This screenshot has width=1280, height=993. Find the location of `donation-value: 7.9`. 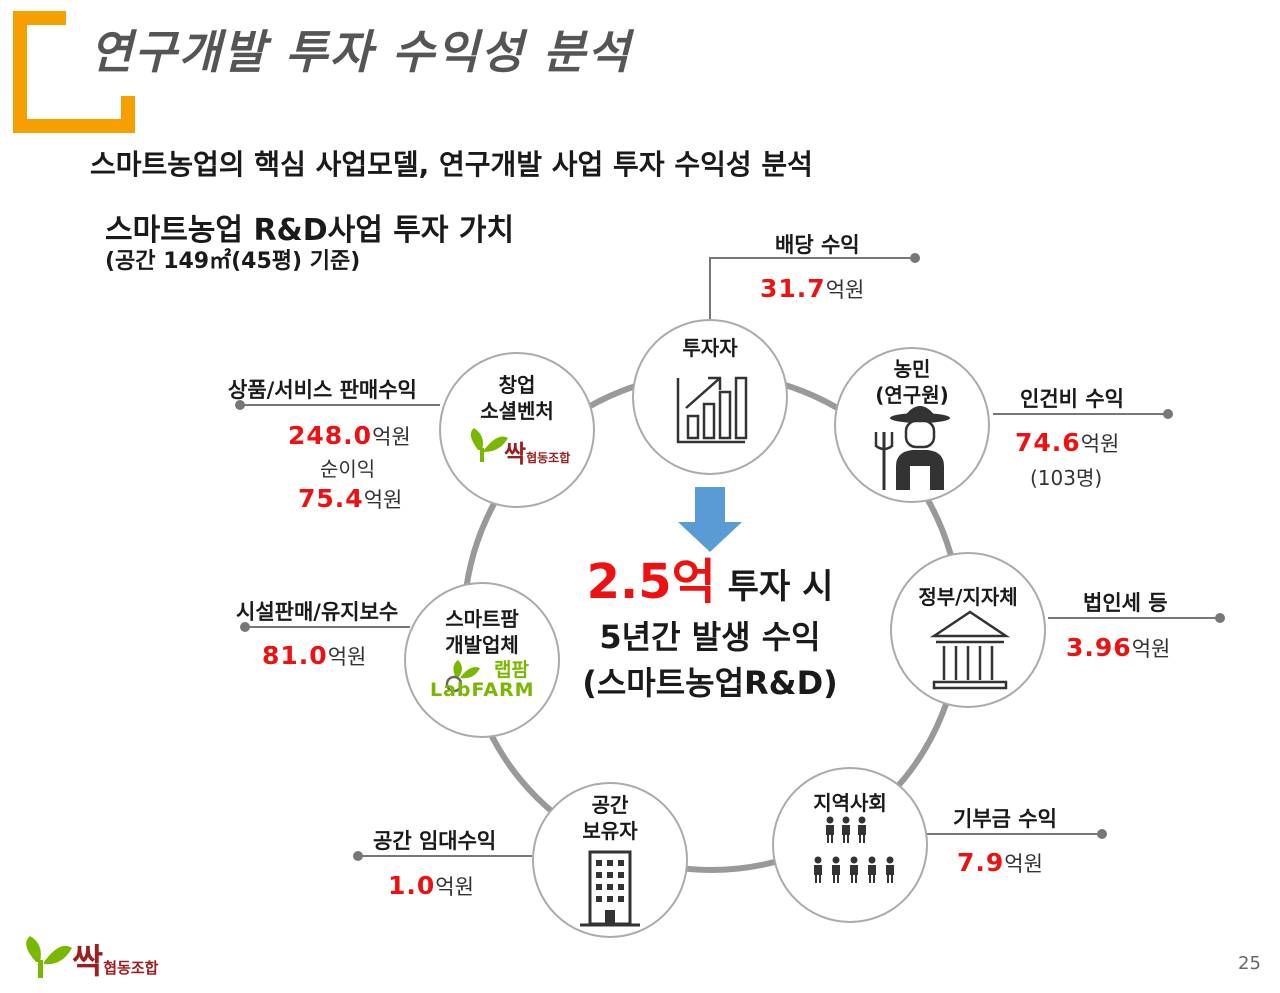

donation-value: 7.9 is located at coordinates (981, 862).